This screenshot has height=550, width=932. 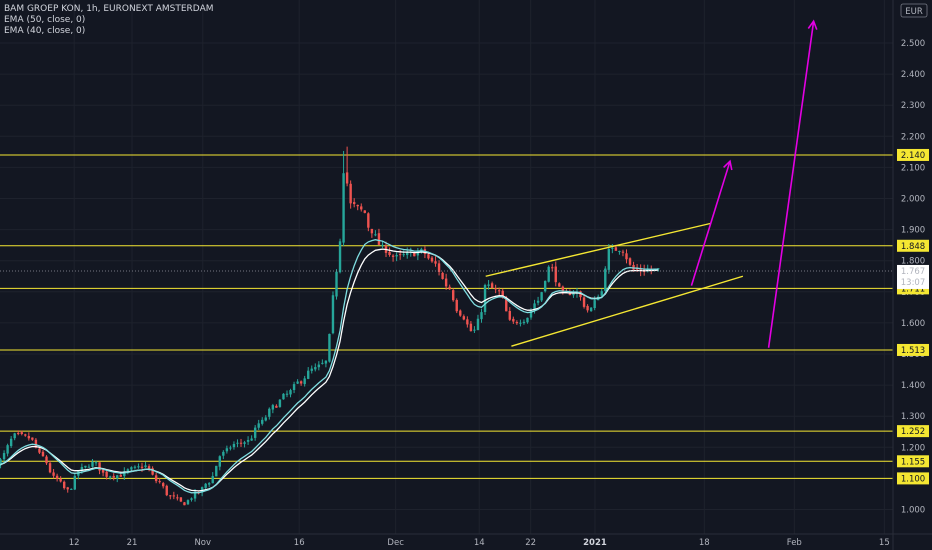 What do you see at coordinates (913, 75) in the screenshot?
I see `price-tick-label: 2.400` at bounding box center [913, 75].